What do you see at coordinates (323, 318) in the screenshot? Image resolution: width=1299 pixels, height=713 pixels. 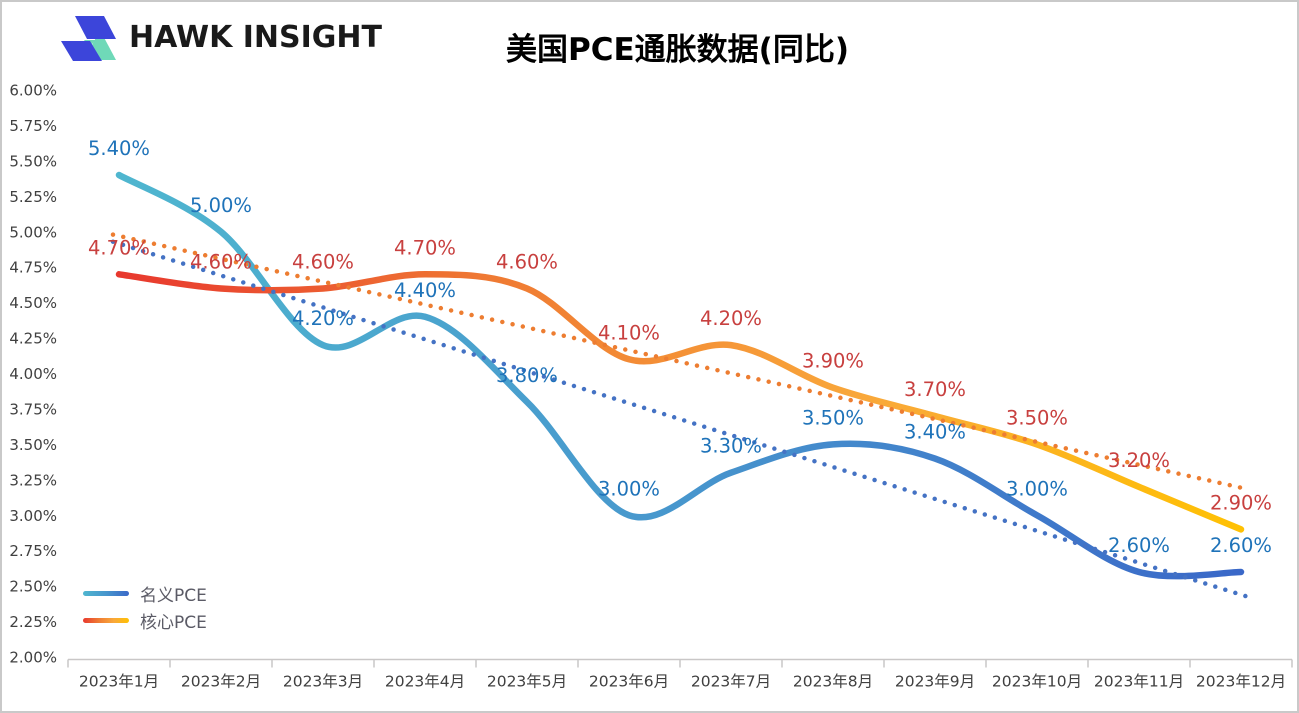 I see `data-label-nominal-pce: 4.20%` at bounding box center [323, 318].